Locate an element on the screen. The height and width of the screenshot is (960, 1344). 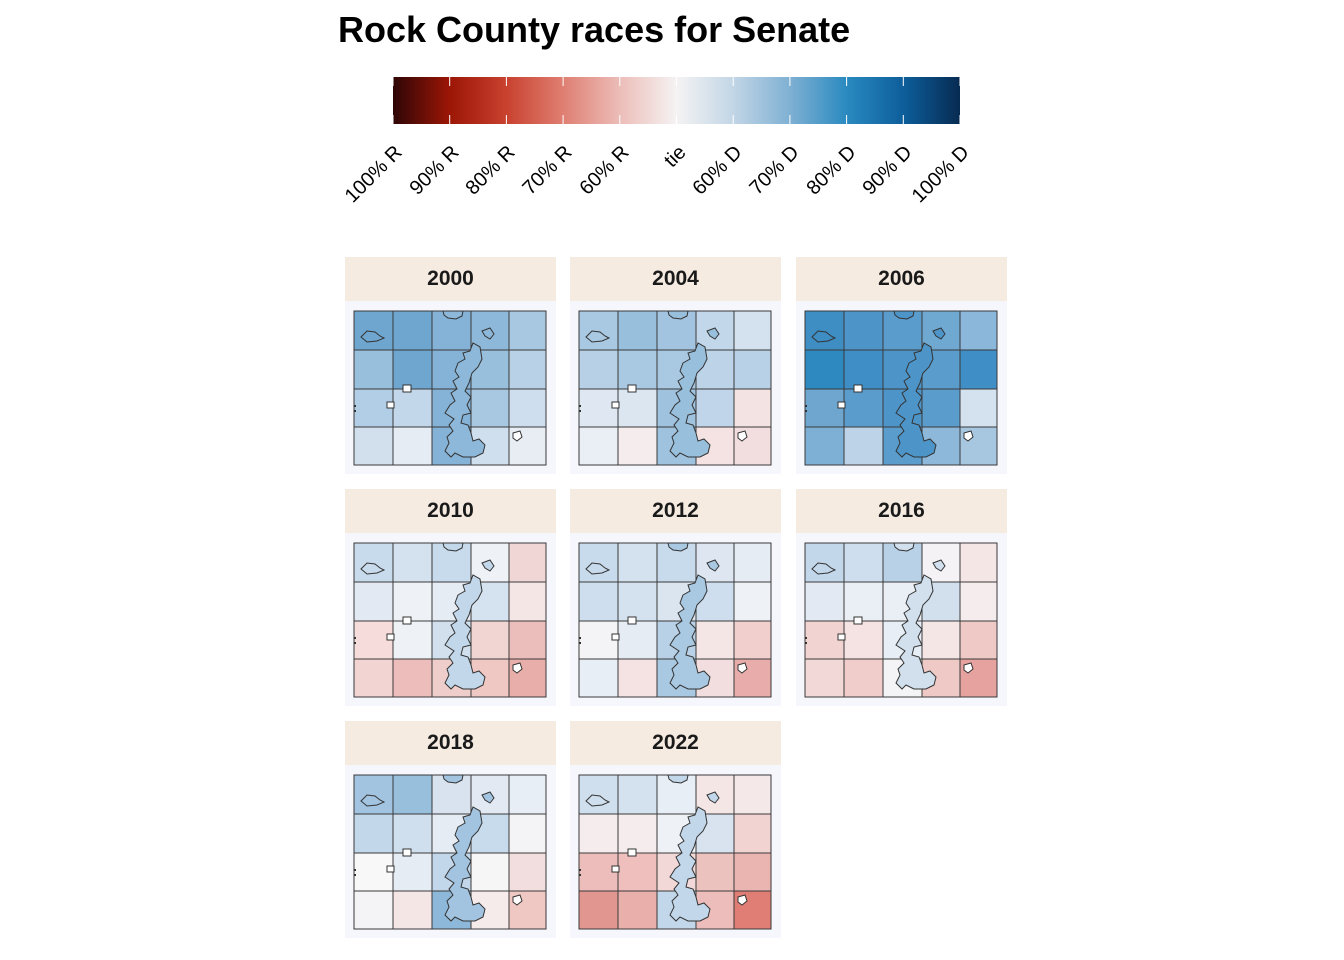
panel-2004: 2004 is located at coordinates (675, 365).